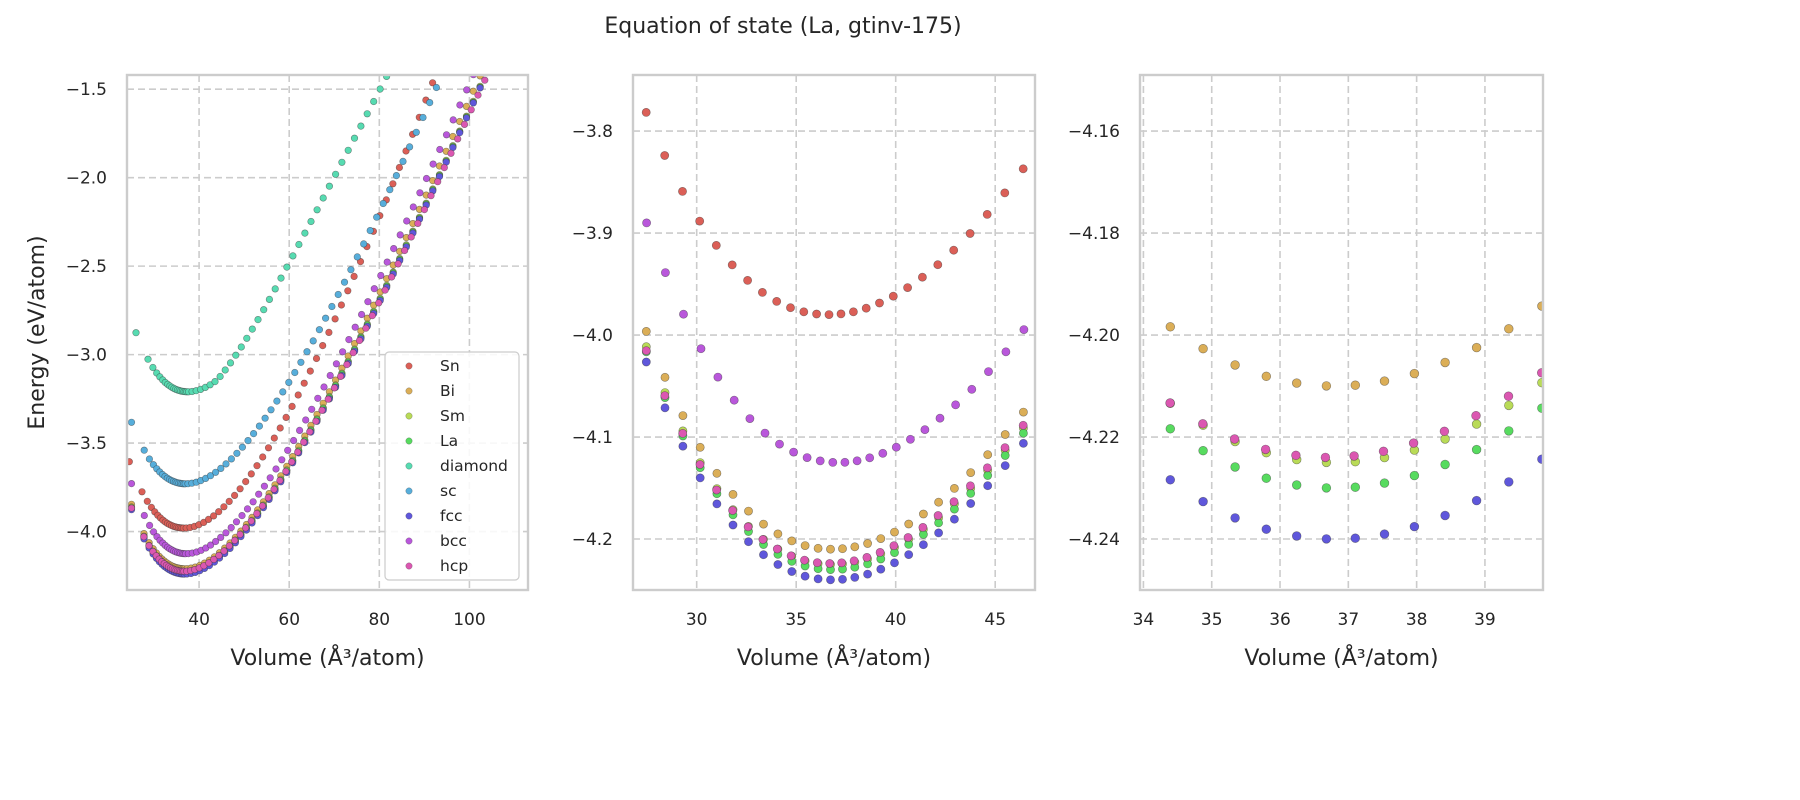  I want to click on x-tick-label: 45, so click(995, 620).